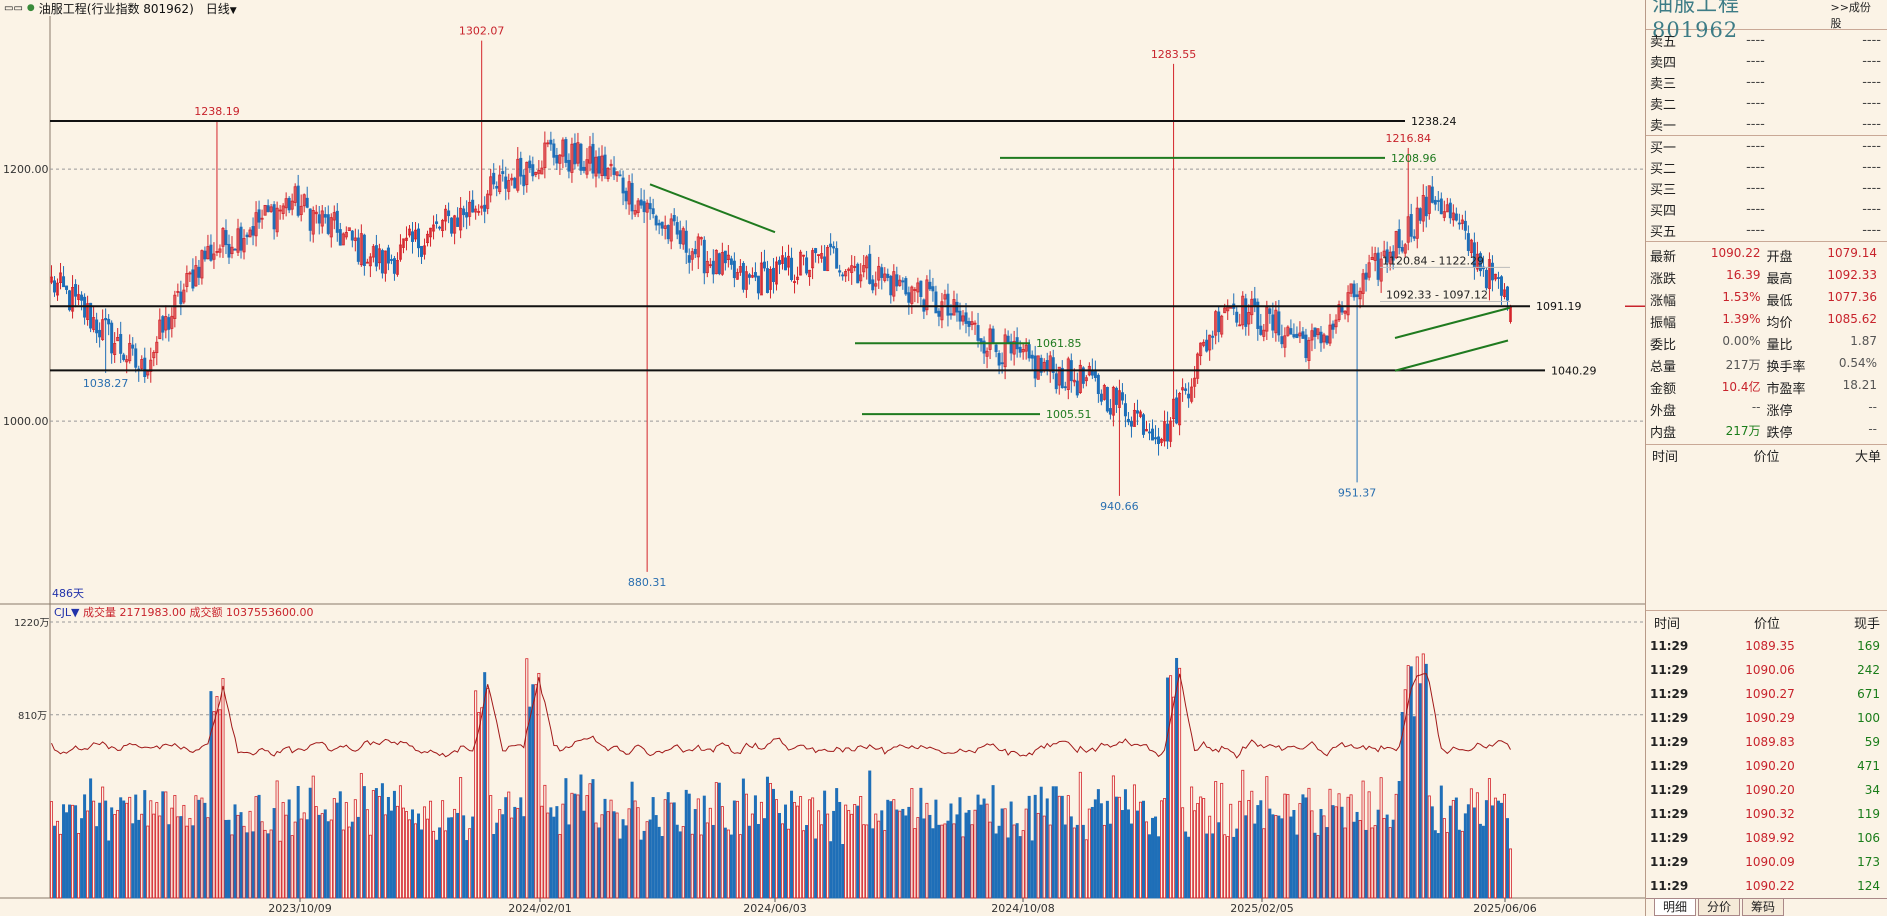  Describe the element at coordinates (1766, 188) in the screenshot. I see `bid-level-row: 买三 ---- ----` at that location.